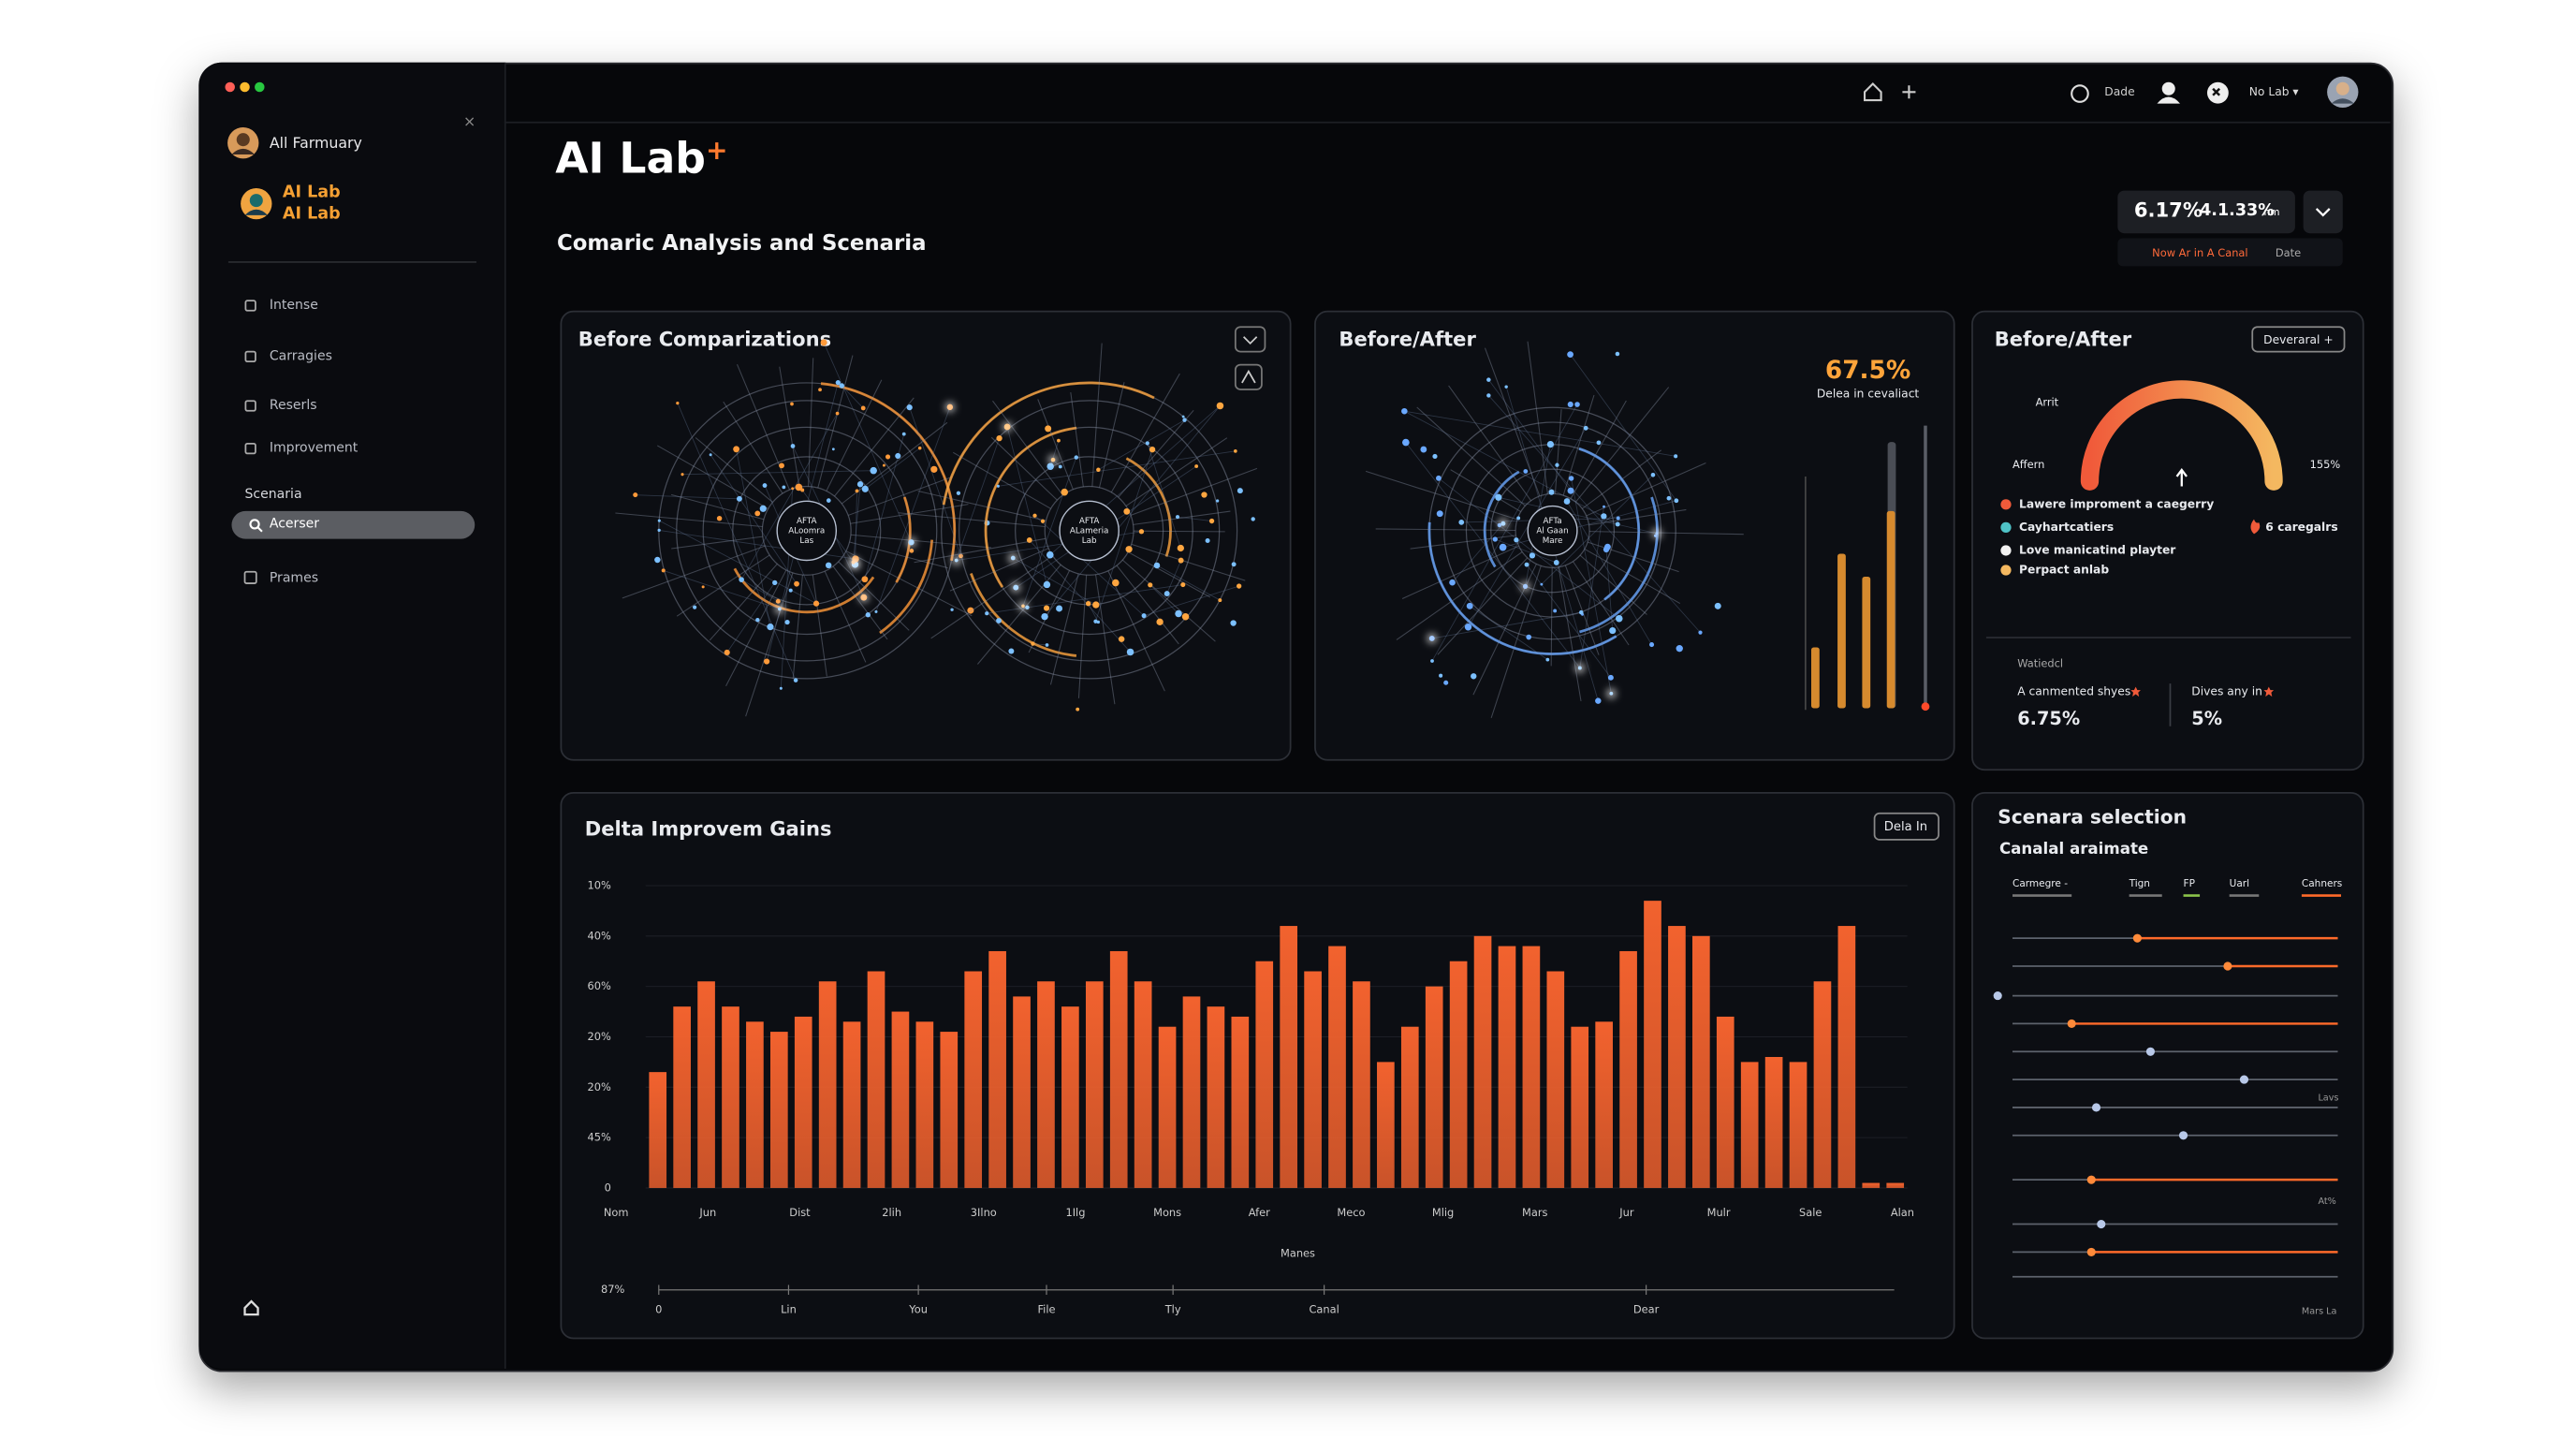 The width and height of the screenshot is (2576, 1438). Describe the element at coordinates (1248, 376) in the screenshot. I see `icon-button` at that location.